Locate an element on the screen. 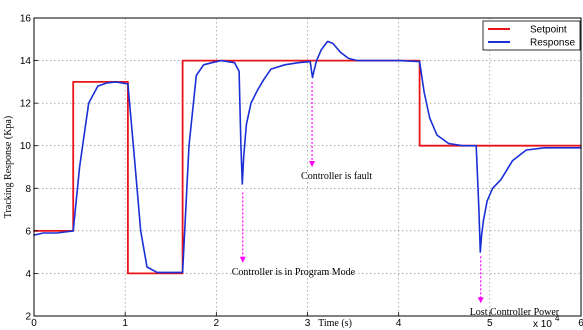 This screenshot has height=330, width=583. y-tick-label-4: 10 is located at coordinates (26, 146).